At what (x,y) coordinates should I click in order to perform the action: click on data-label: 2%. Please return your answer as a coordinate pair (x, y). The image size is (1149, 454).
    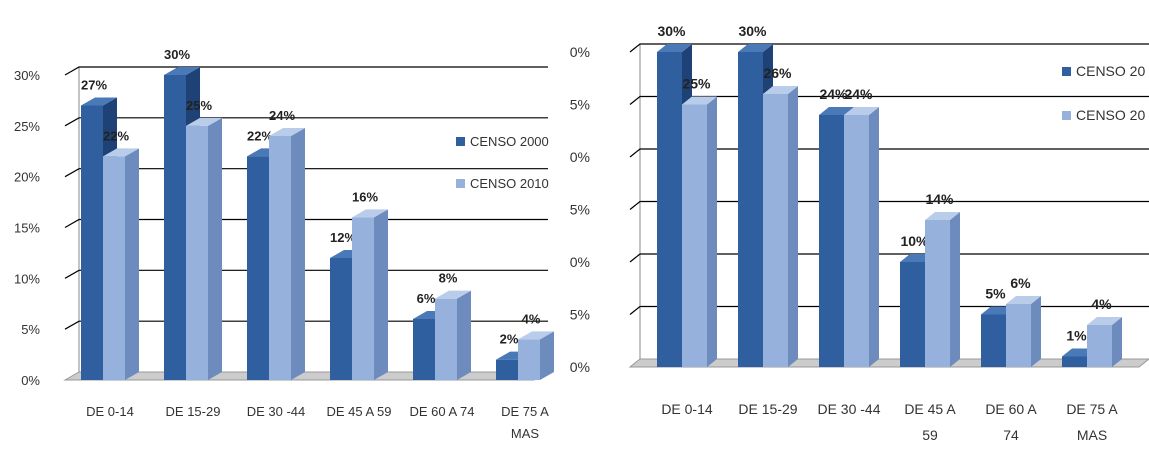
    Looking at the image, I should click on (509, 339).